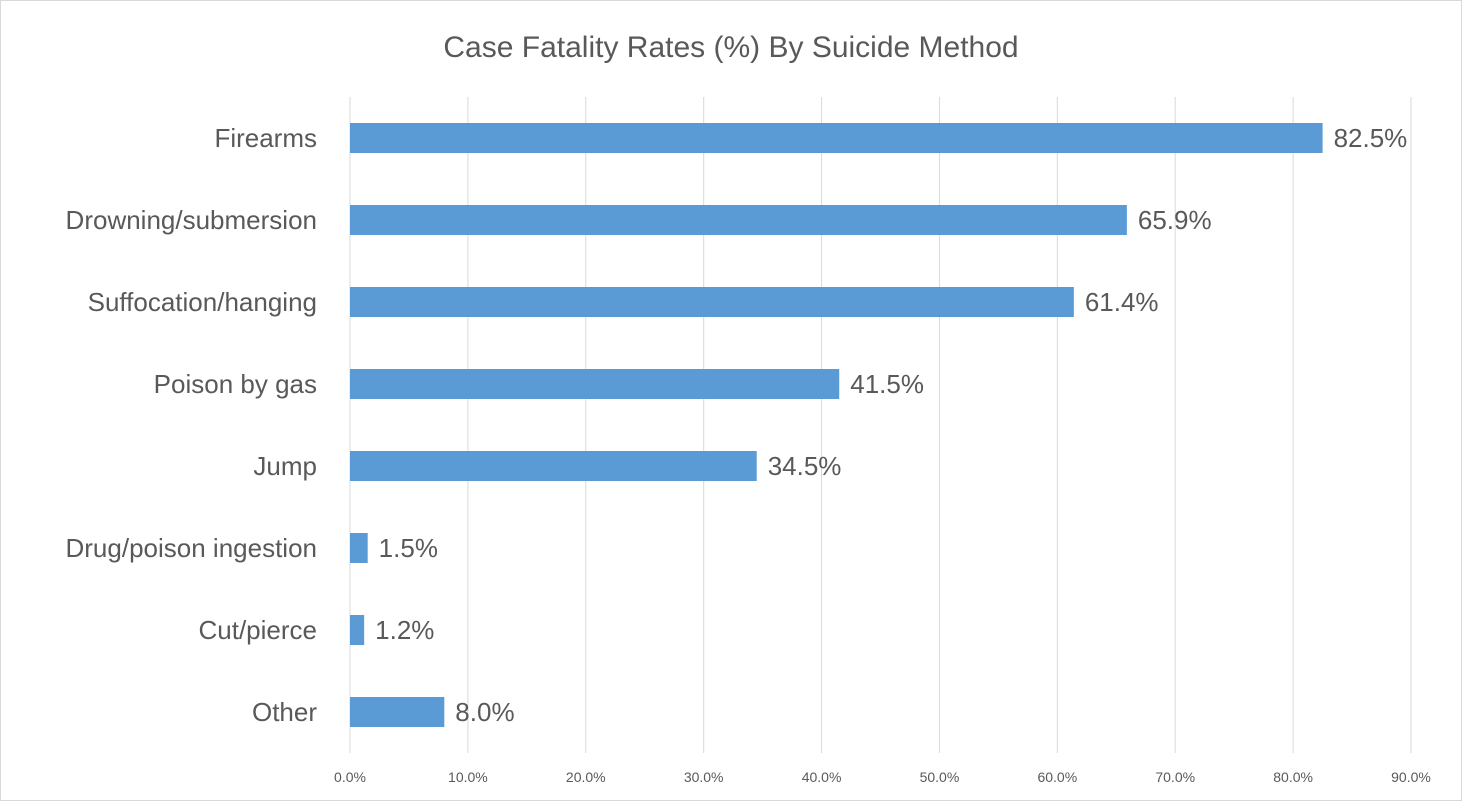 Image resolution: width=1462 pixels, height=805 pixels. I want to click on category-label: Jump, so click(285, 466).